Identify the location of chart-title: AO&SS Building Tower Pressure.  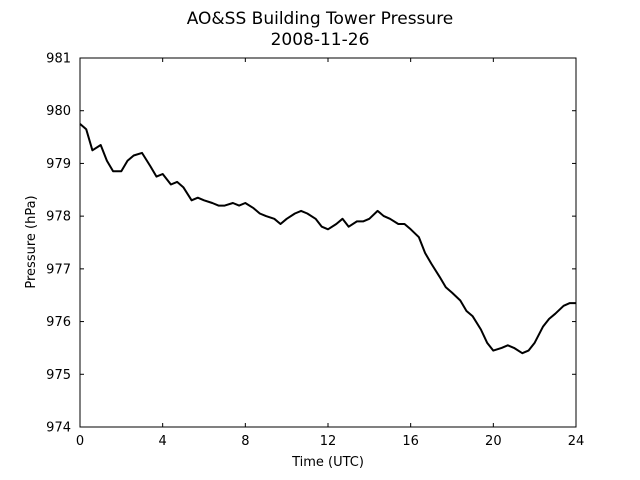
(320, 19).